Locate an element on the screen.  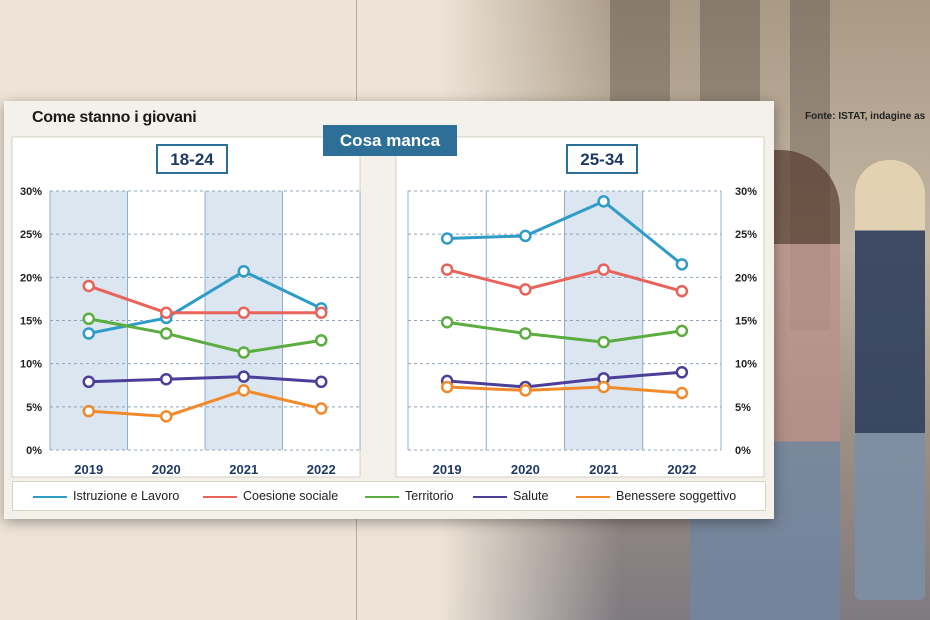
legend-label: Salute is located at coordinates (531, 496).